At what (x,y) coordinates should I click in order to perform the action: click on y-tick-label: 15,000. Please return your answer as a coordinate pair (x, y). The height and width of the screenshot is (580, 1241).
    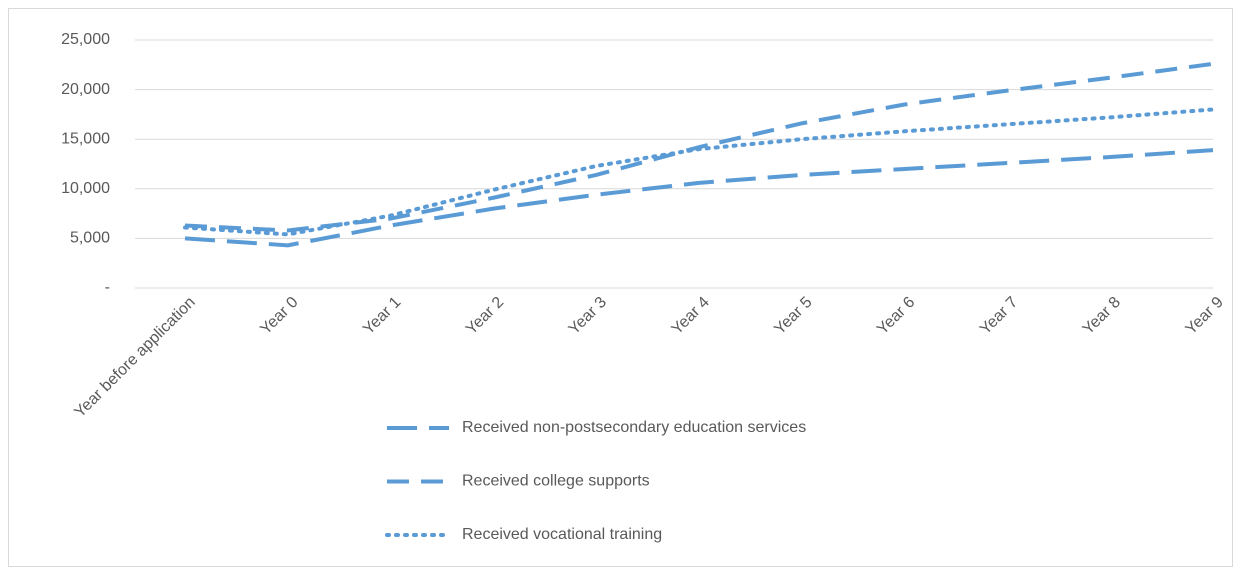
    Looking at the image, I should click on (85, 138).